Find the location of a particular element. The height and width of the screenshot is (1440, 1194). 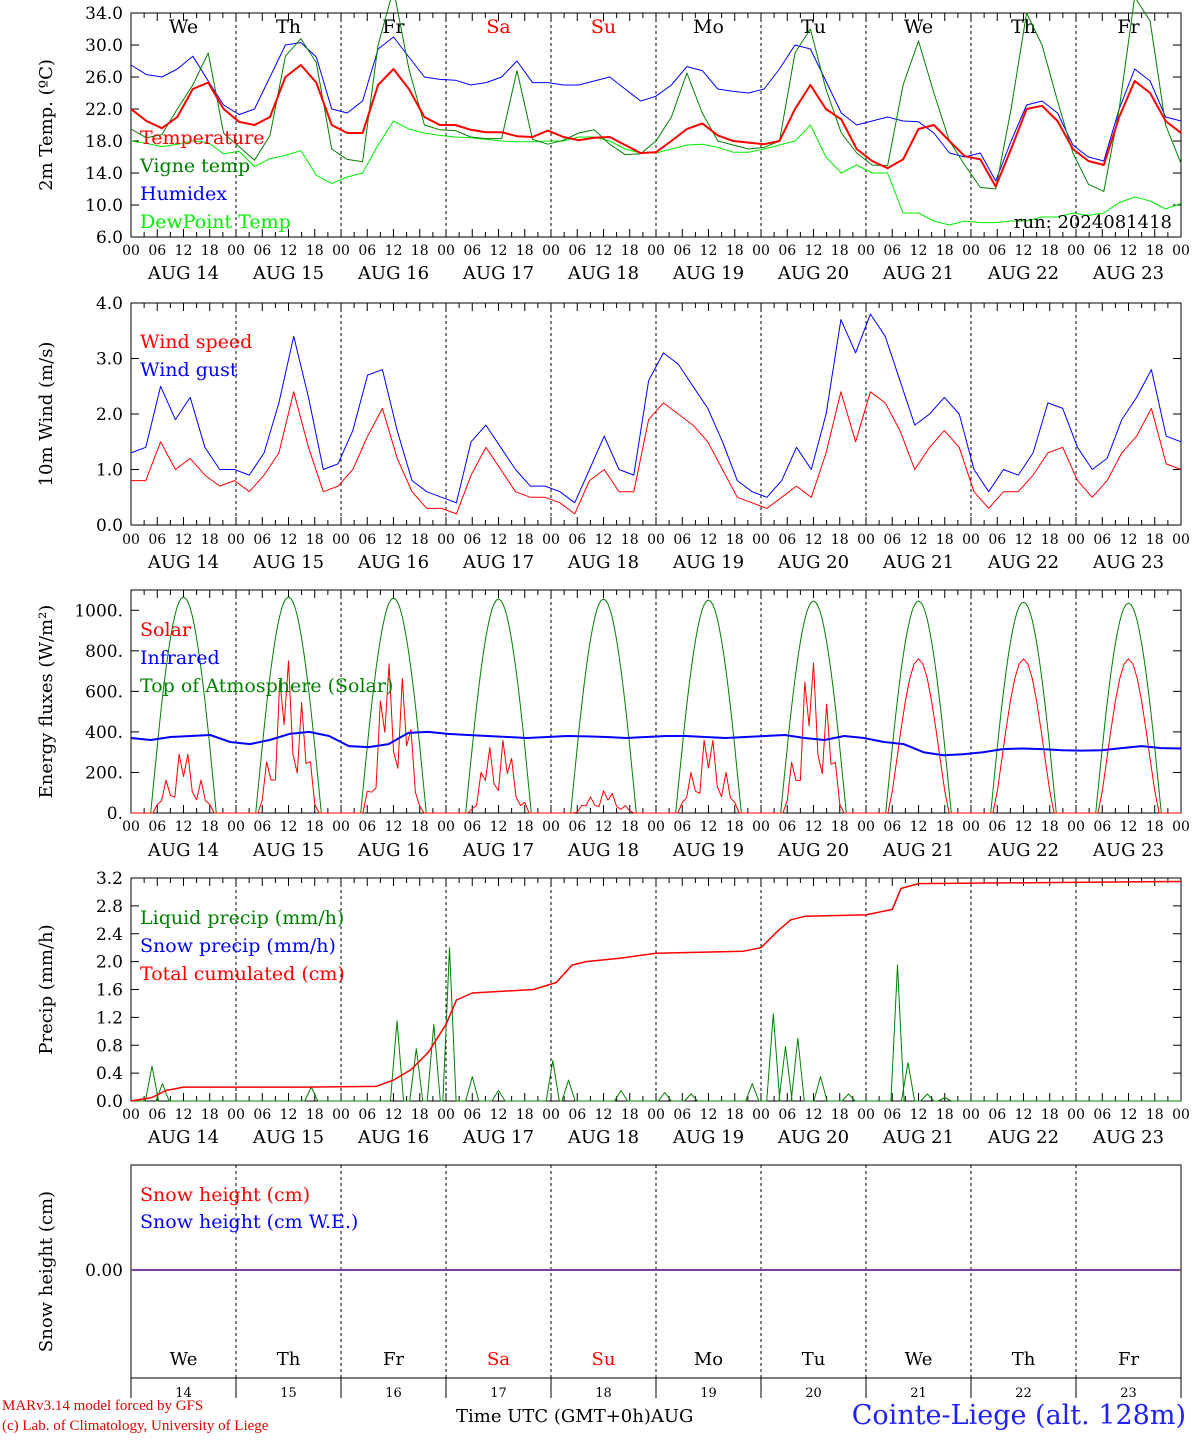

y-tick-label: 400. is located at coordinates (104, 733).